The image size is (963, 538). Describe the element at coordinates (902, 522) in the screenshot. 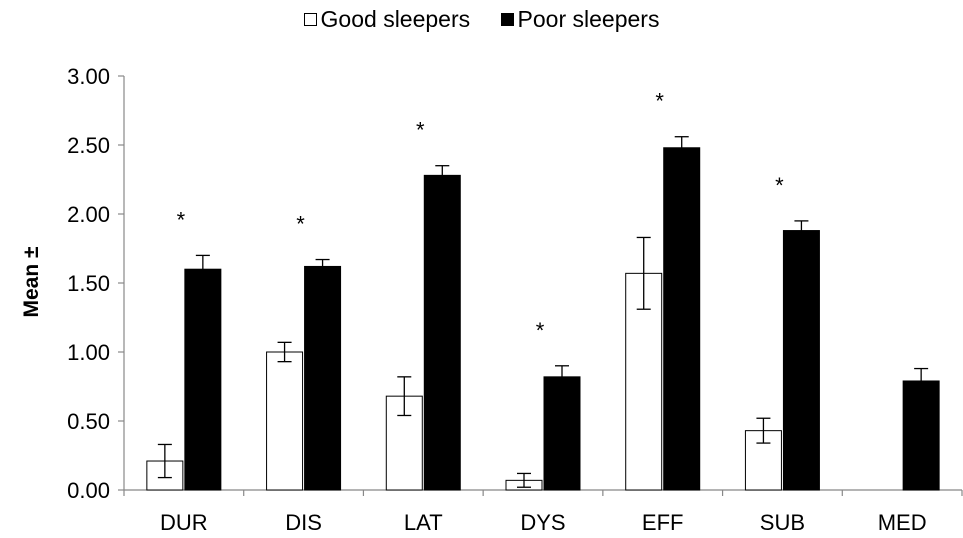

I see `x-tick-label: MED` at that location.